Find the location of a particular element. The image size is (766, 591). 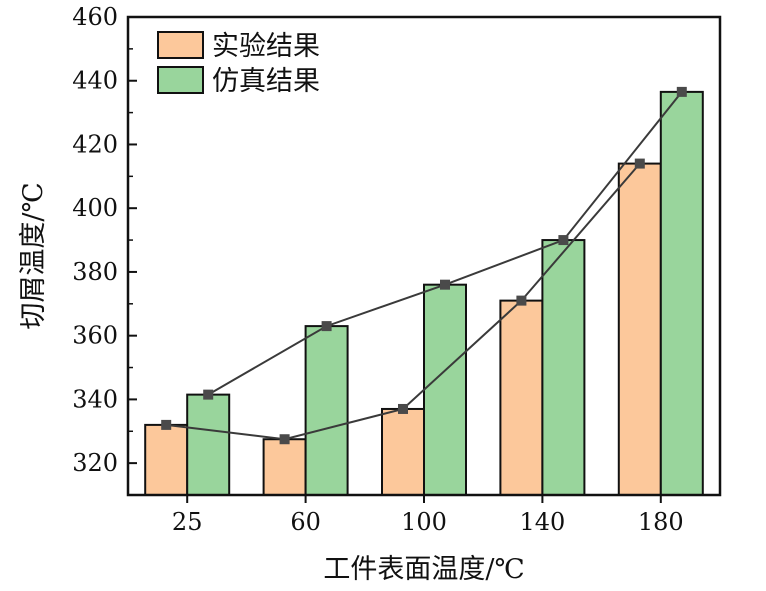

y-tick-label: 420 is located at coordinates (95, 144).